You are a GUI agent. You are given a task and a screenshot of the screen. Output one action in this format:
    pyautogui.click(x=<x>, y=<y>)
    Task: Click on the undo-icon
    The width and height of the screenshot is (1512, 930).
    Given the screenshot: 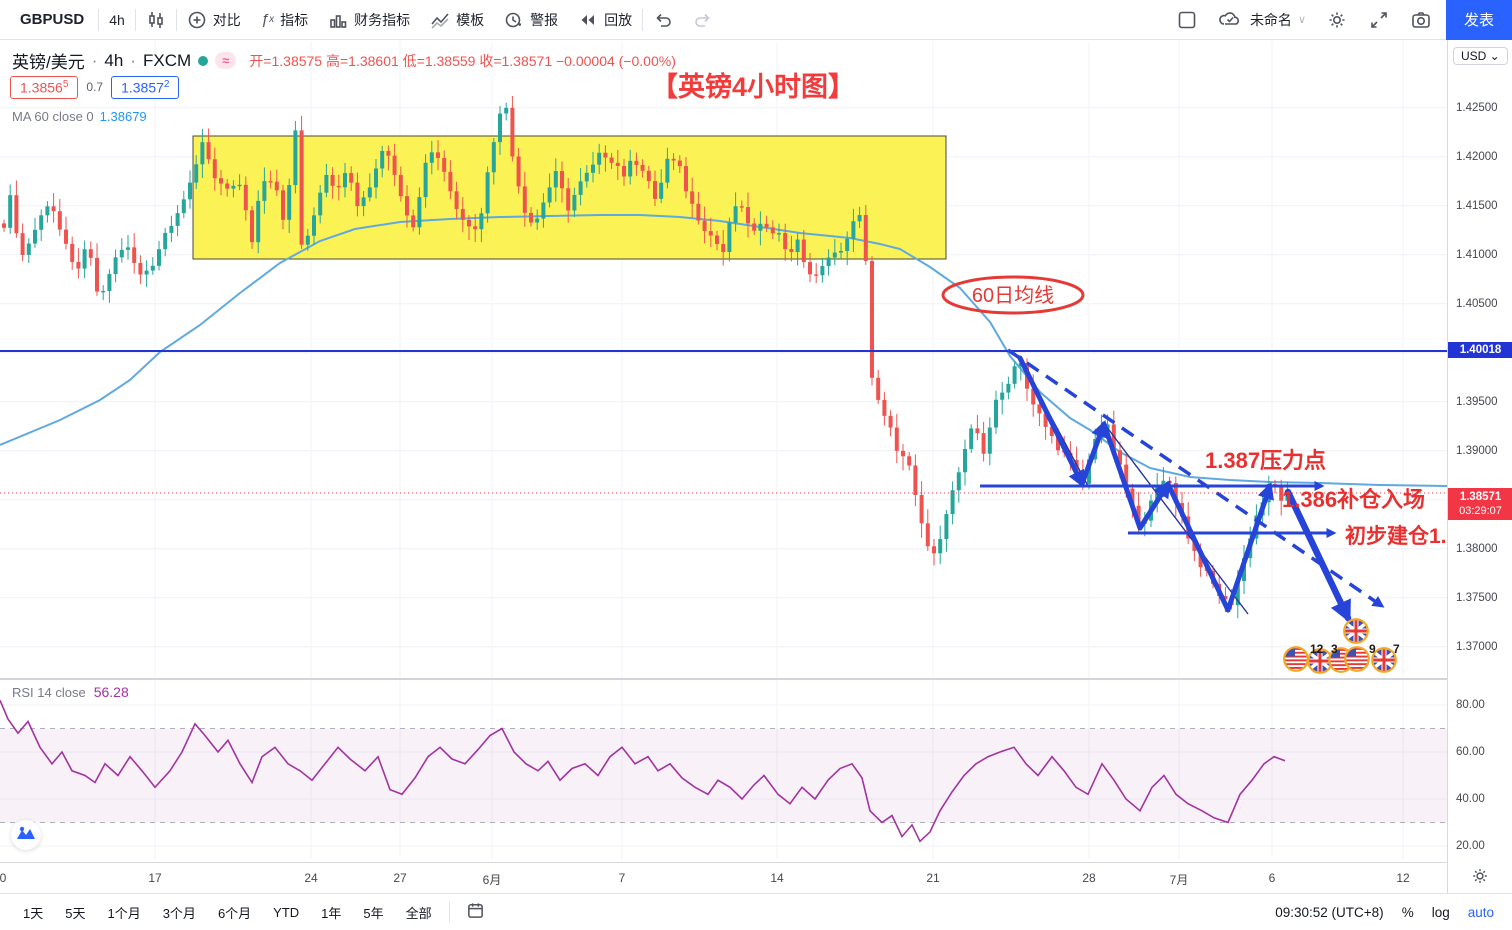 What is the action you would take?
    pyautogui.click(x=663, y=20)
    